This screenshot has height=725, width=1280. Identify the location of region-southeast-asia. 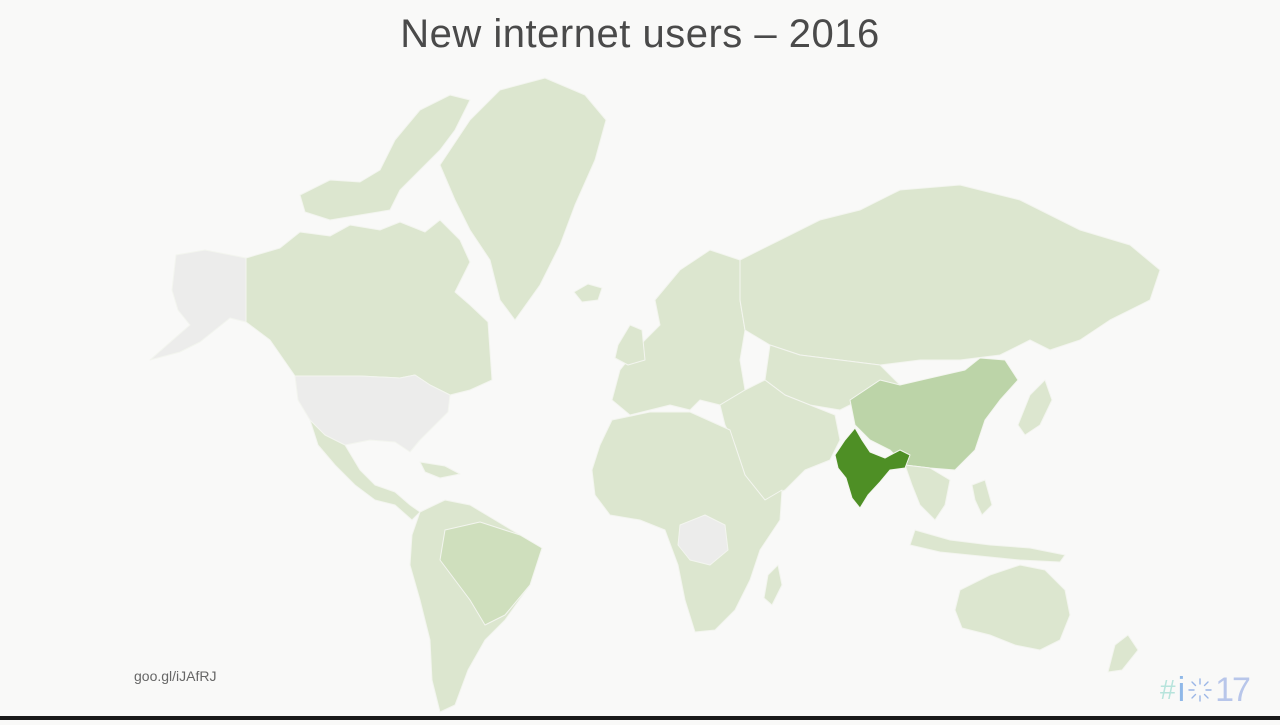
(927, 492).